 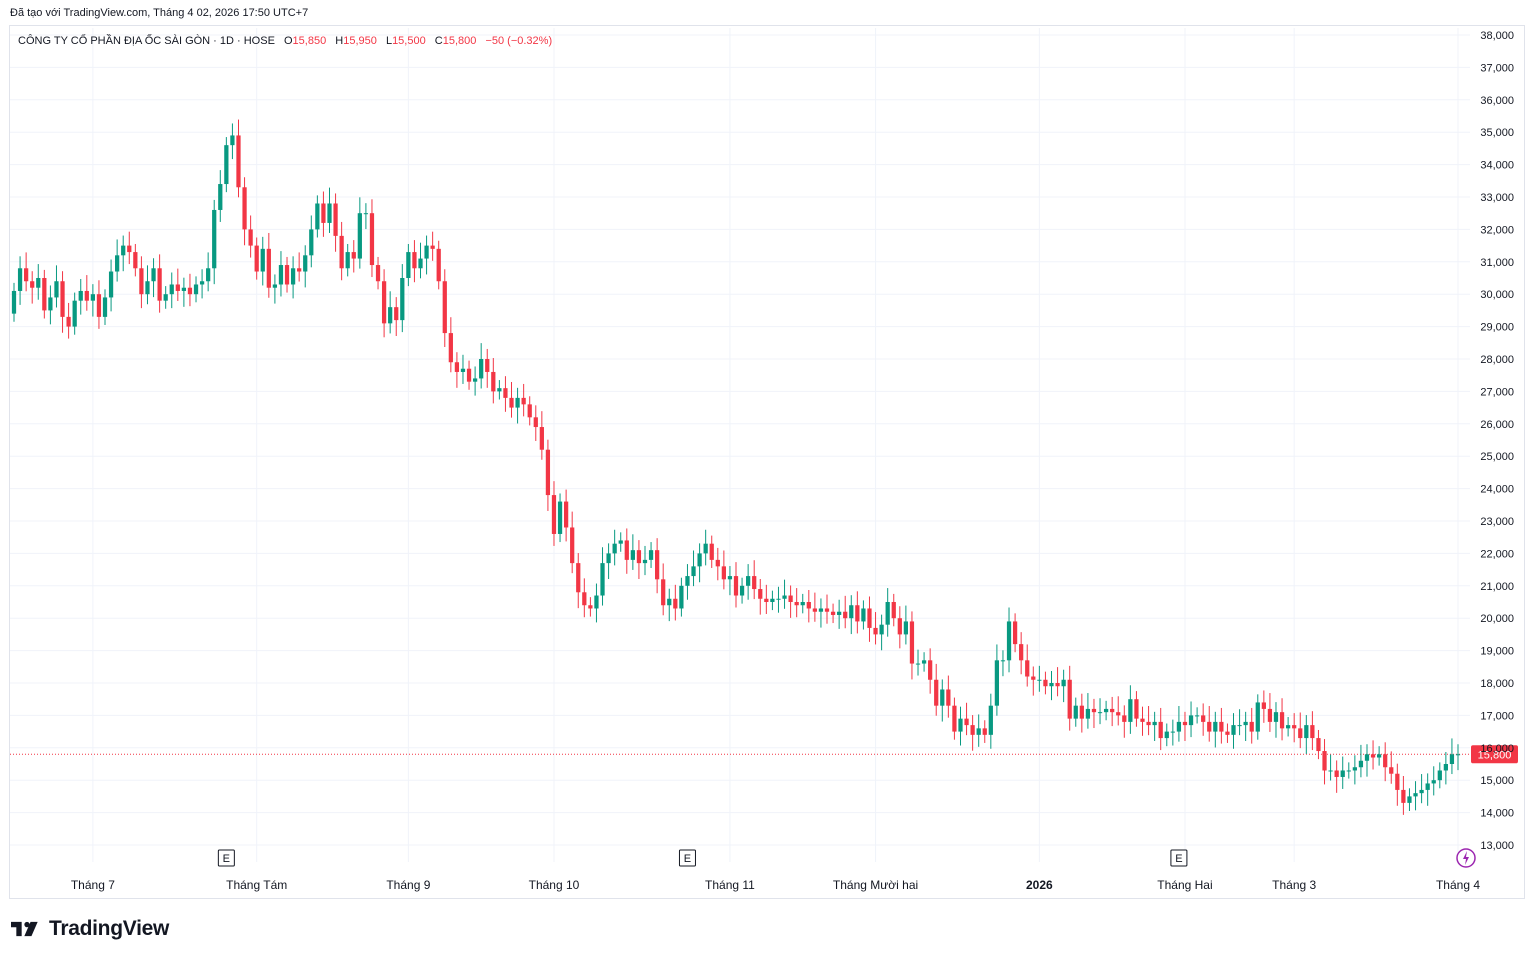 I want to click on price-tick-label: 20,000, so click(x=1497, y=619).